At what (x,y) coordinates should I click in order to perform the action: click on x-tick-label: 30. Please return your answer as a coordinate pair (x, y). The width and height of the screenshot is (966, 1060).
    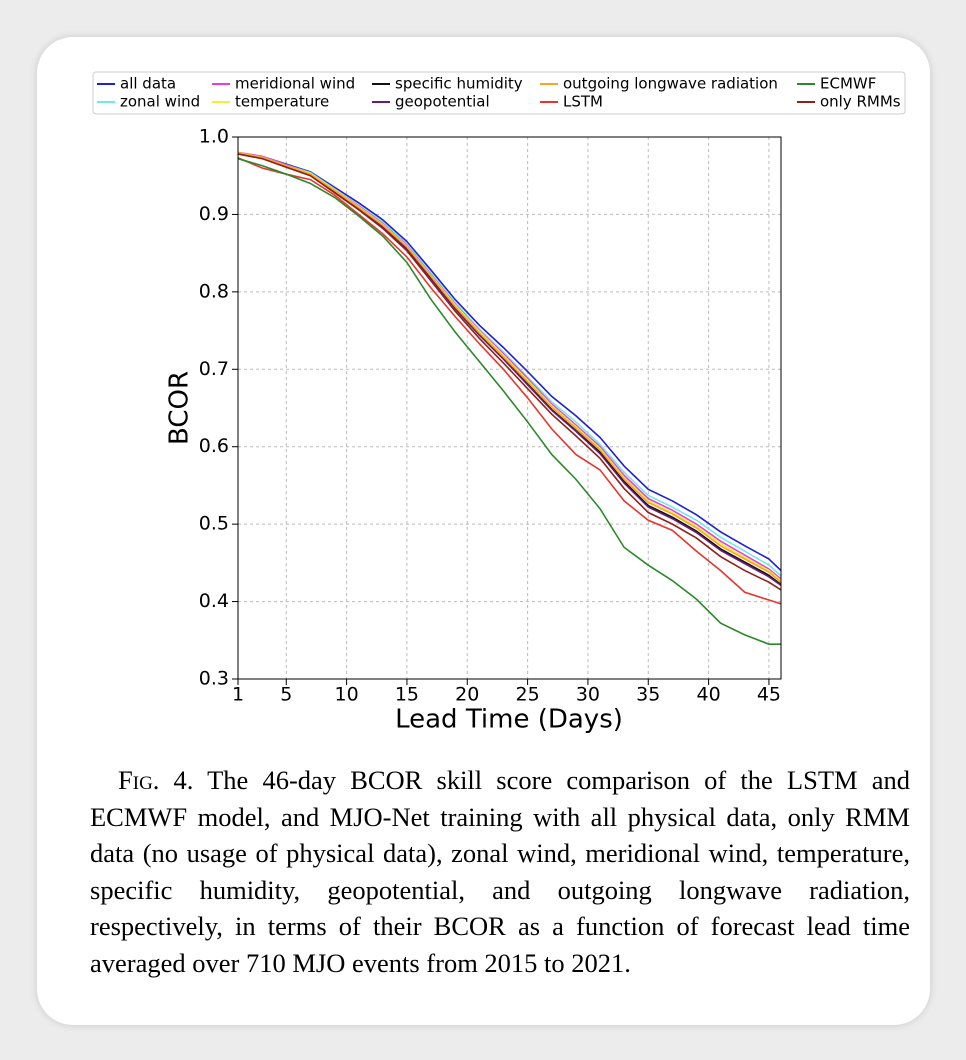
    Looking at the image, I should click on (588, 695).